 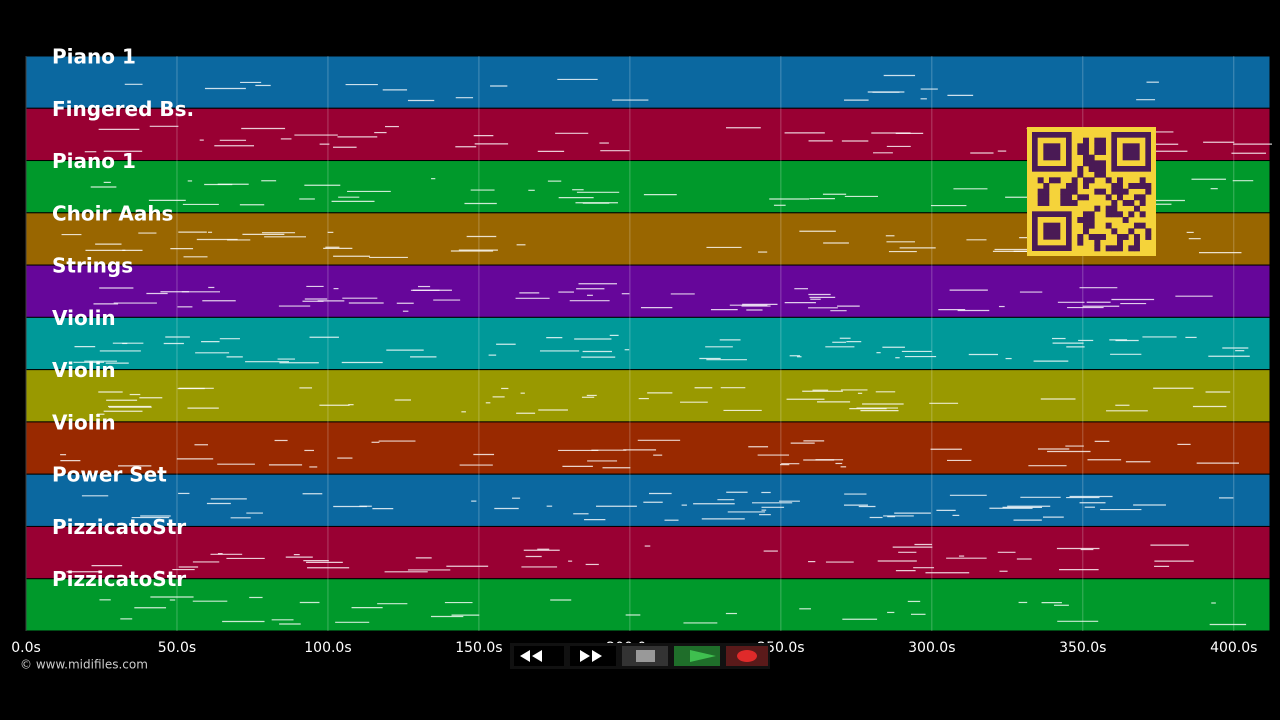 What do you see at coordinates (645, 656) in the screenshot?
I see `stop-button` at bounding box center [645, 656].